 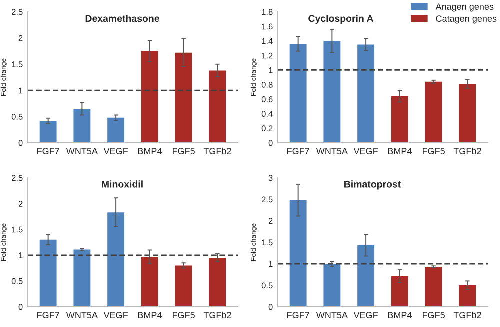 I want to click on y-tick-label: 1.2, so click(x=267, y=55).